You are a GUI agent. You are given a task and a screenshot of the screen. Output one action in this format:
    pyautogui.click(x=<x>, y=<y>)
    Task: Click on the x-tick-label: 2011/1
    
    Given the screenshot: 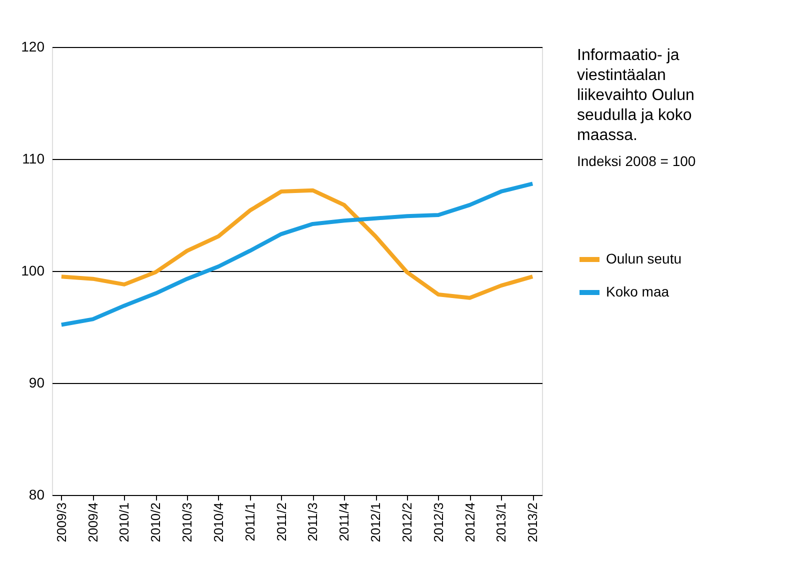 What is the action you would take?
    pyautogui.click(x=250, y=522)
    